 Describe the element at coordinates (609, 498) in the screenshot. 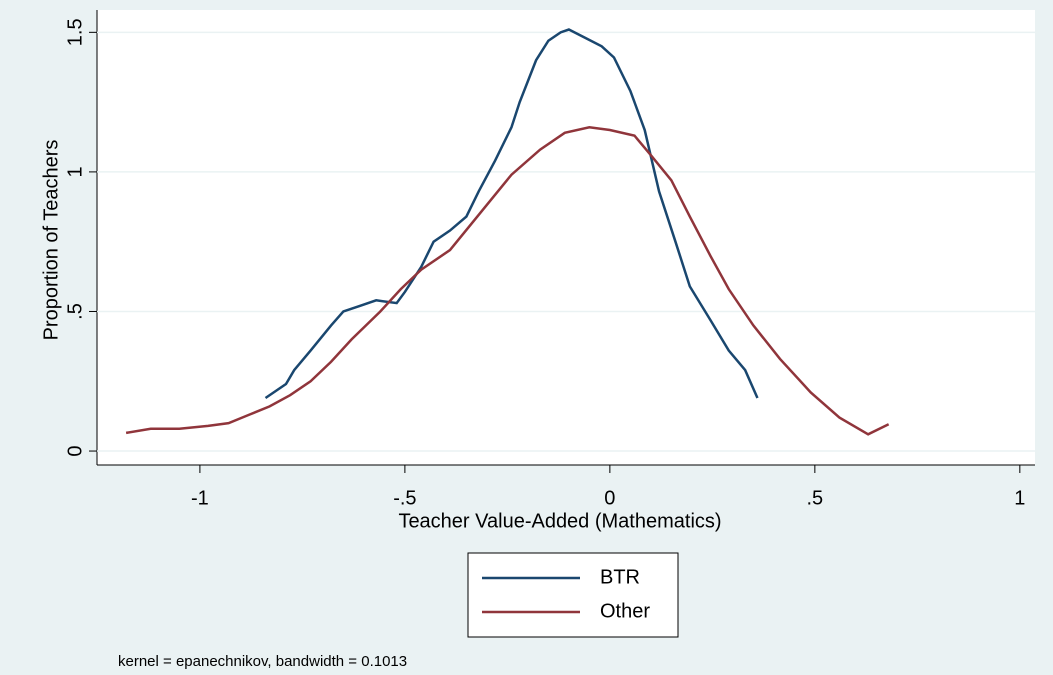

I see `x-tick-label: 0` at that location.